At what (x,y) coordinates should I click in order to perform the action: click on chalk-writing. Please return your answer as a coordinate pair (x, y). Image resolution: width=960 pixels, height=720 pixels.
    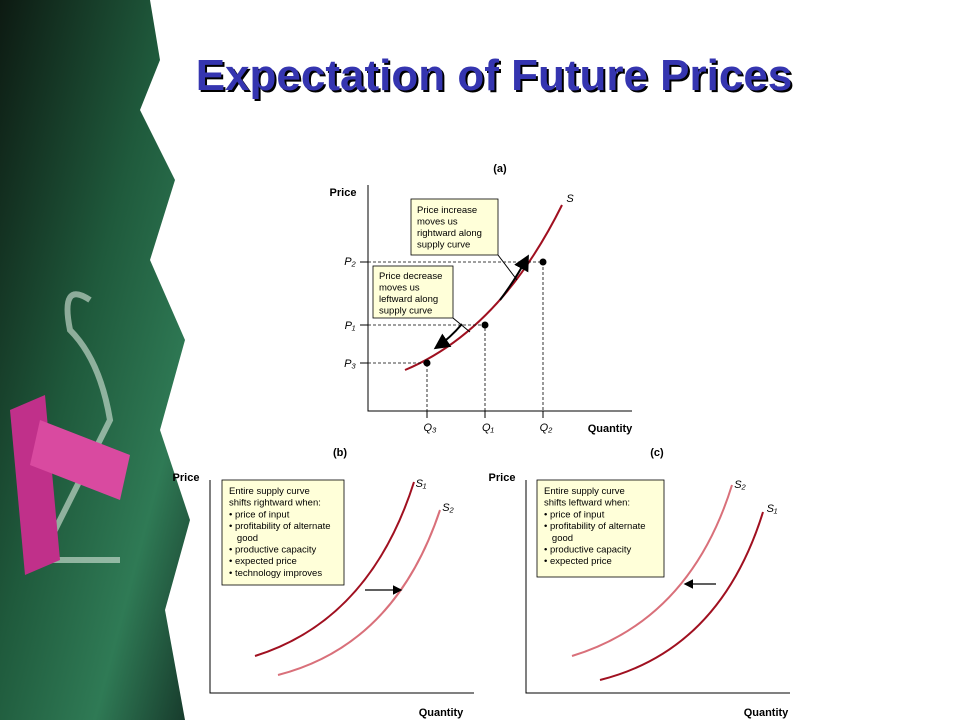
    Looking at the image, I should click on (77, 427).